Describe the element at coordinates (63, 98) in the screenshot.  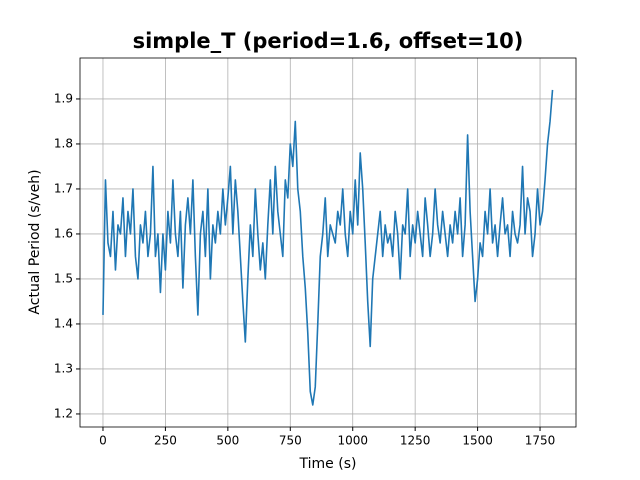
I see `y-tick-label: 1.9` at that location.